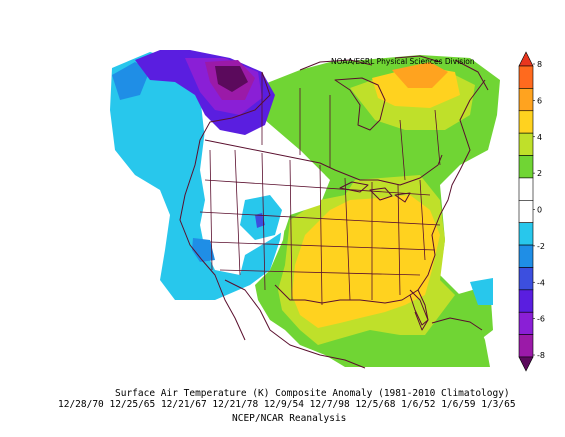  I want to click on field-extreme-cold-darkest, so click(231, 79).